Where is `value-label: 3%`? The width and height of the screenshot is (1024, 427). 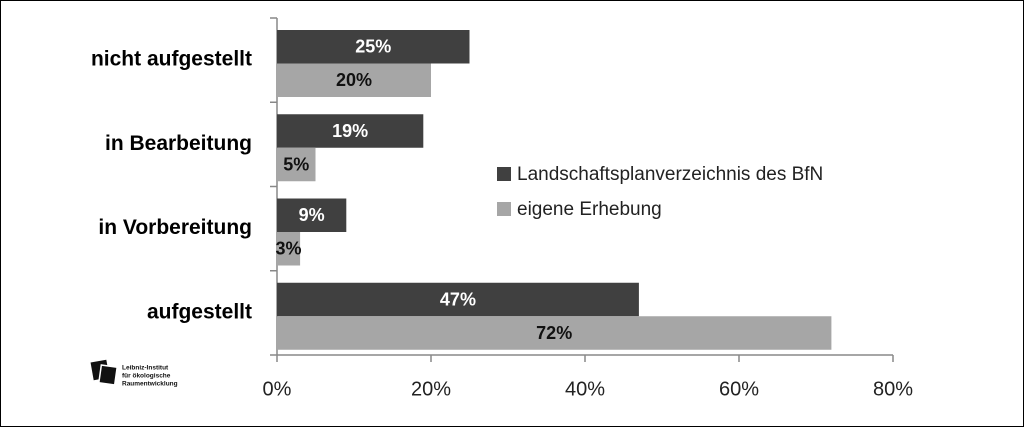
value-label: 3% is located at coordinates (289, 249).